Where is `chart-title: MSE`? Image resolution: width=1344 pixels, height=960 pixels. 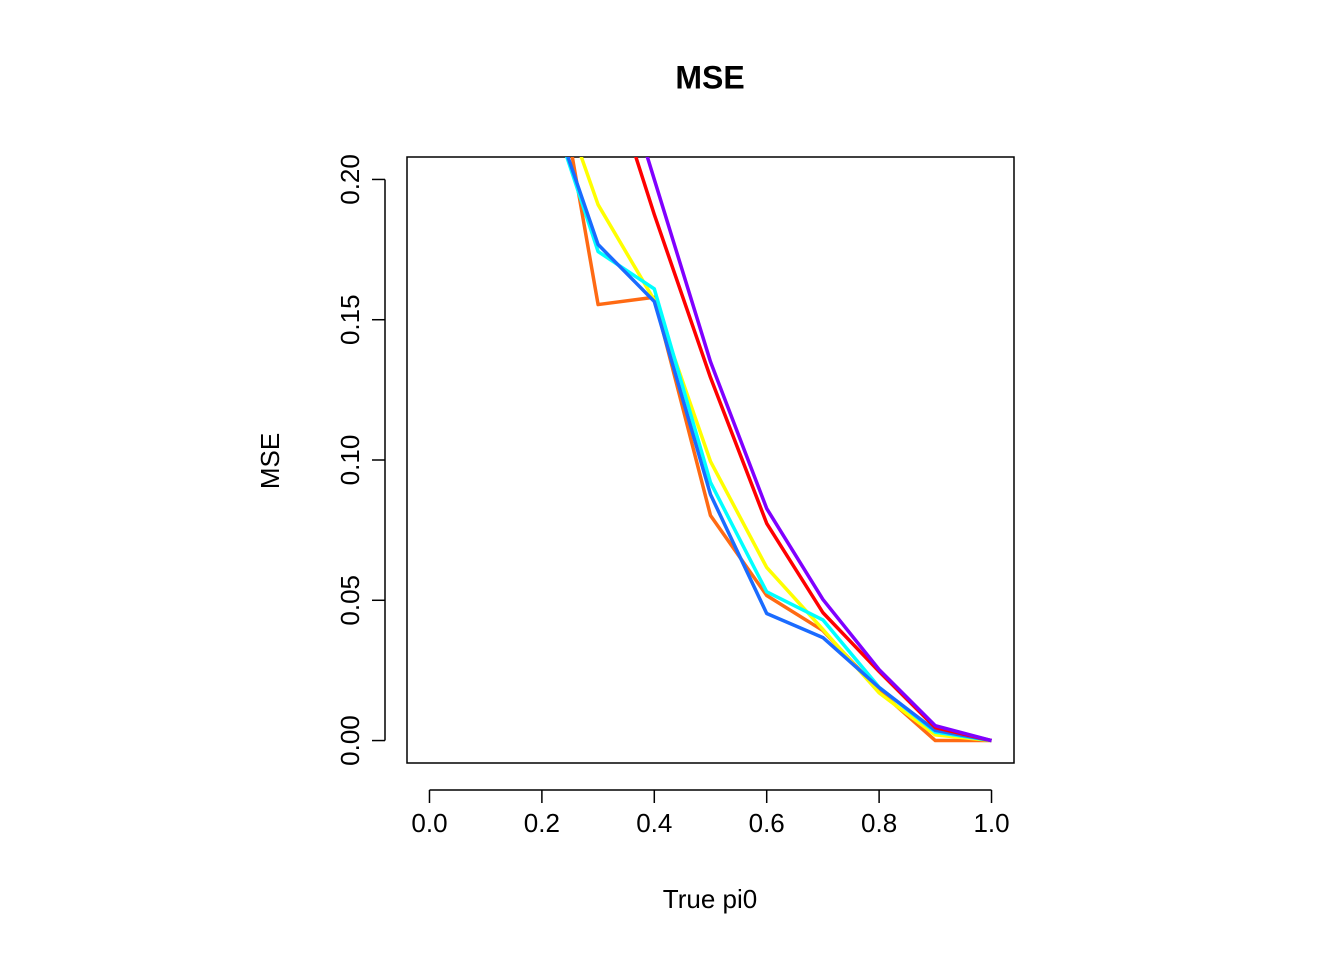
chart-title: MSE is located at coordinates (709, 77).